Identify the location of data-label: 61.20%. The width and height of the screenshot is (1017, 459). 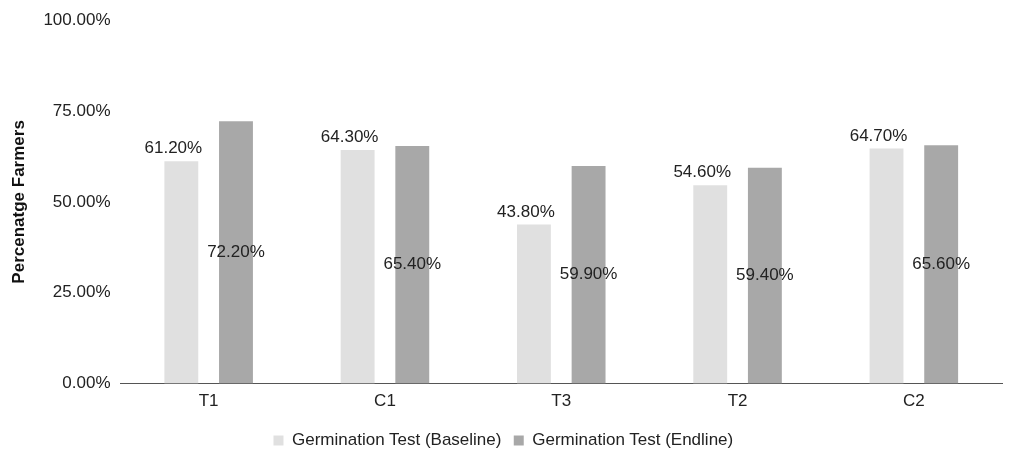
(173, 148).